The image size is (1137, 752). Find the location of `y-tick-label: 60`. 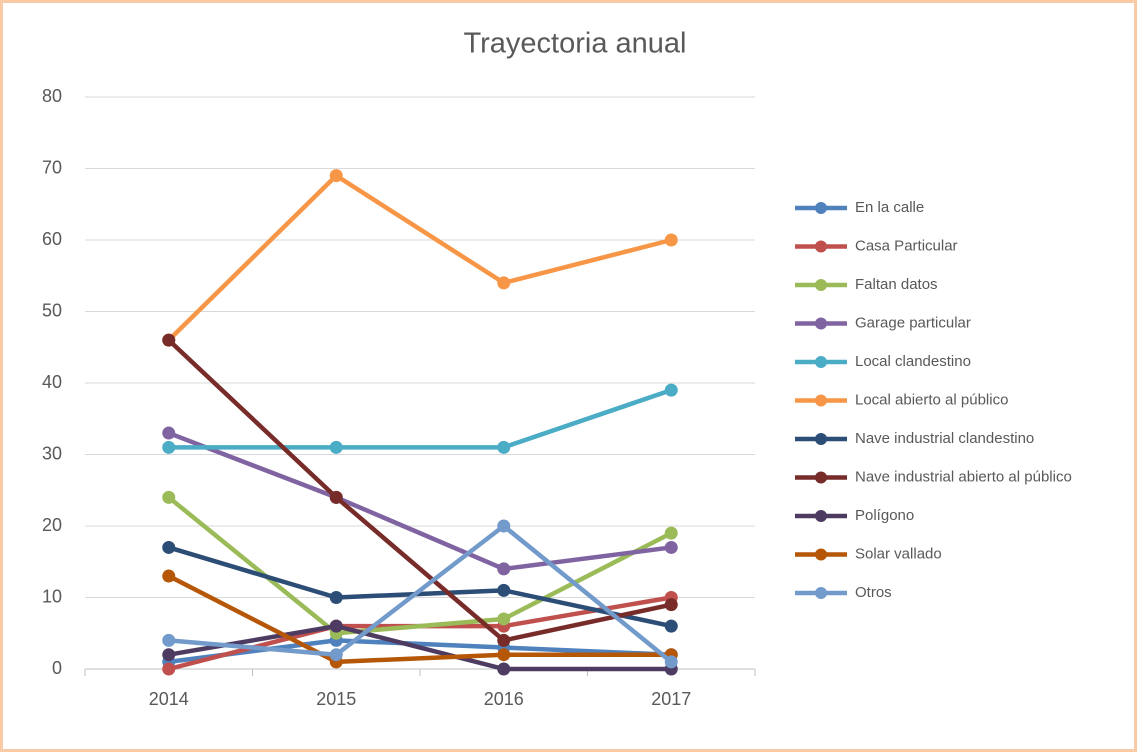

y-tick-label: 60 is located at coordinates (52, 239).